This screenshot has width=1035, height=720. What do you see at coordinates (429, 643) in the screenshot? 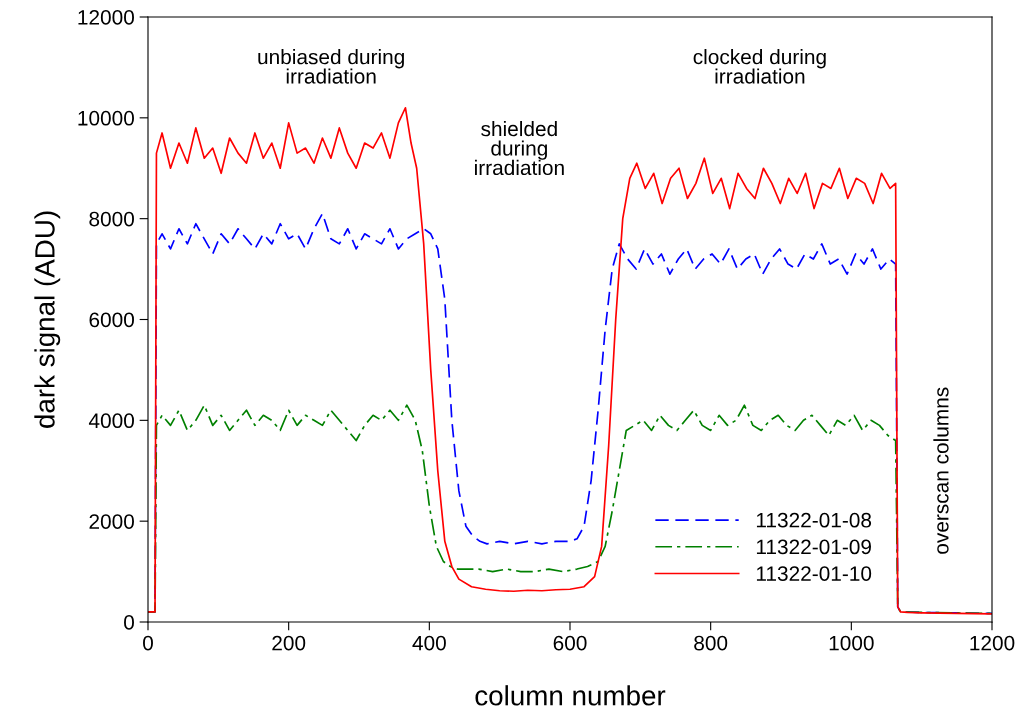
I see `x-tick-label: 400` at bounding box center [429, 643].